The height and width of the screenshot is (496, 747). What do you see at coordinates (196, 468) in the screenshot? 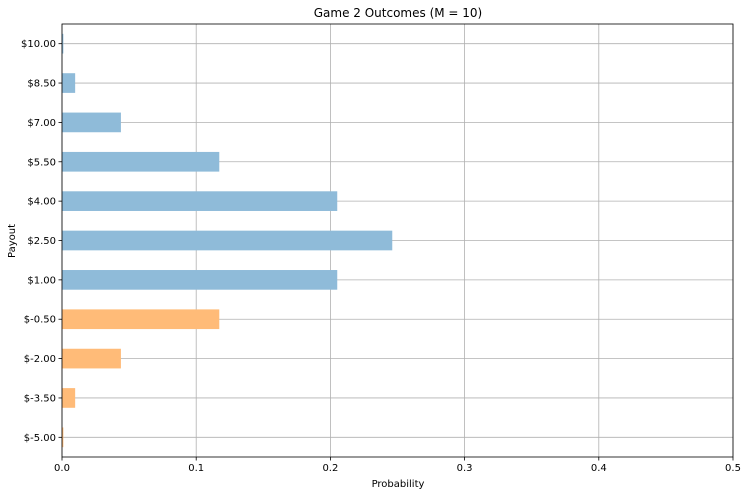
I see `x-tick-label: 0.1` at bounding box center [196, 468].